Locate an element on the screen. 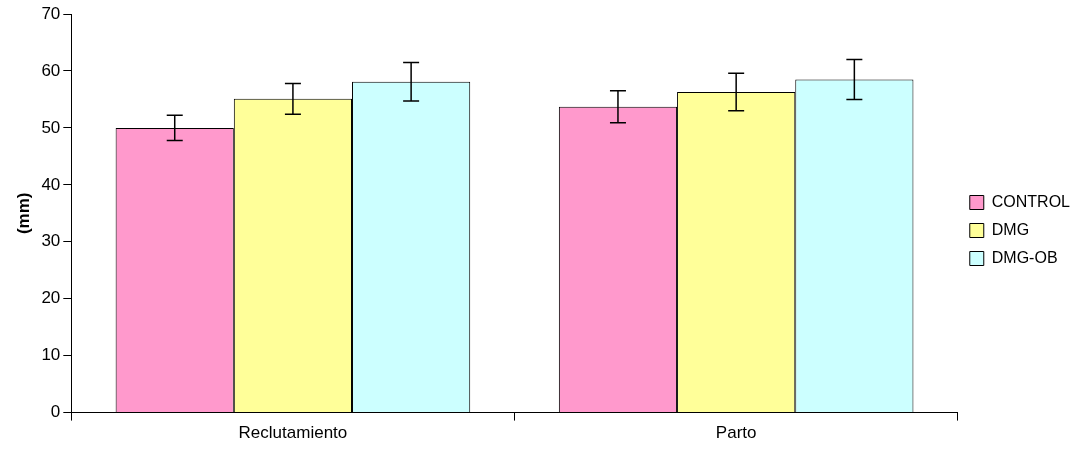 The height and width of the screenshot is (457, 1090). y-tick-label: 50 is located at coordinates (51, 127).